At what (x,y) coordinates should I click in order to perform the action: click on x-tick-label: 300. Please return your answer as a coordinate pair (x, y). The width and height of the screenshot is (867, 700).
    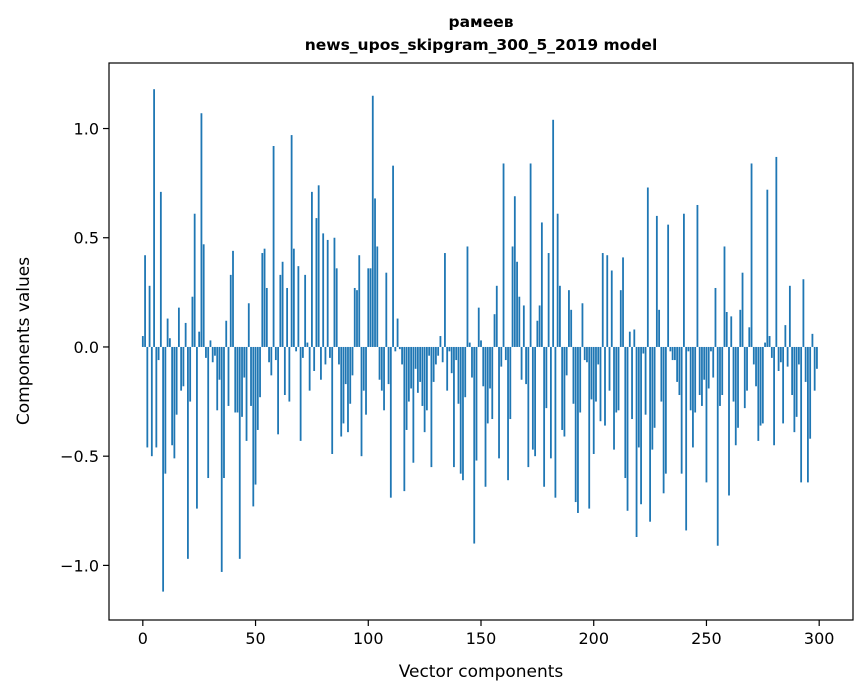
    Looking at the image, I should click on (819, 638).